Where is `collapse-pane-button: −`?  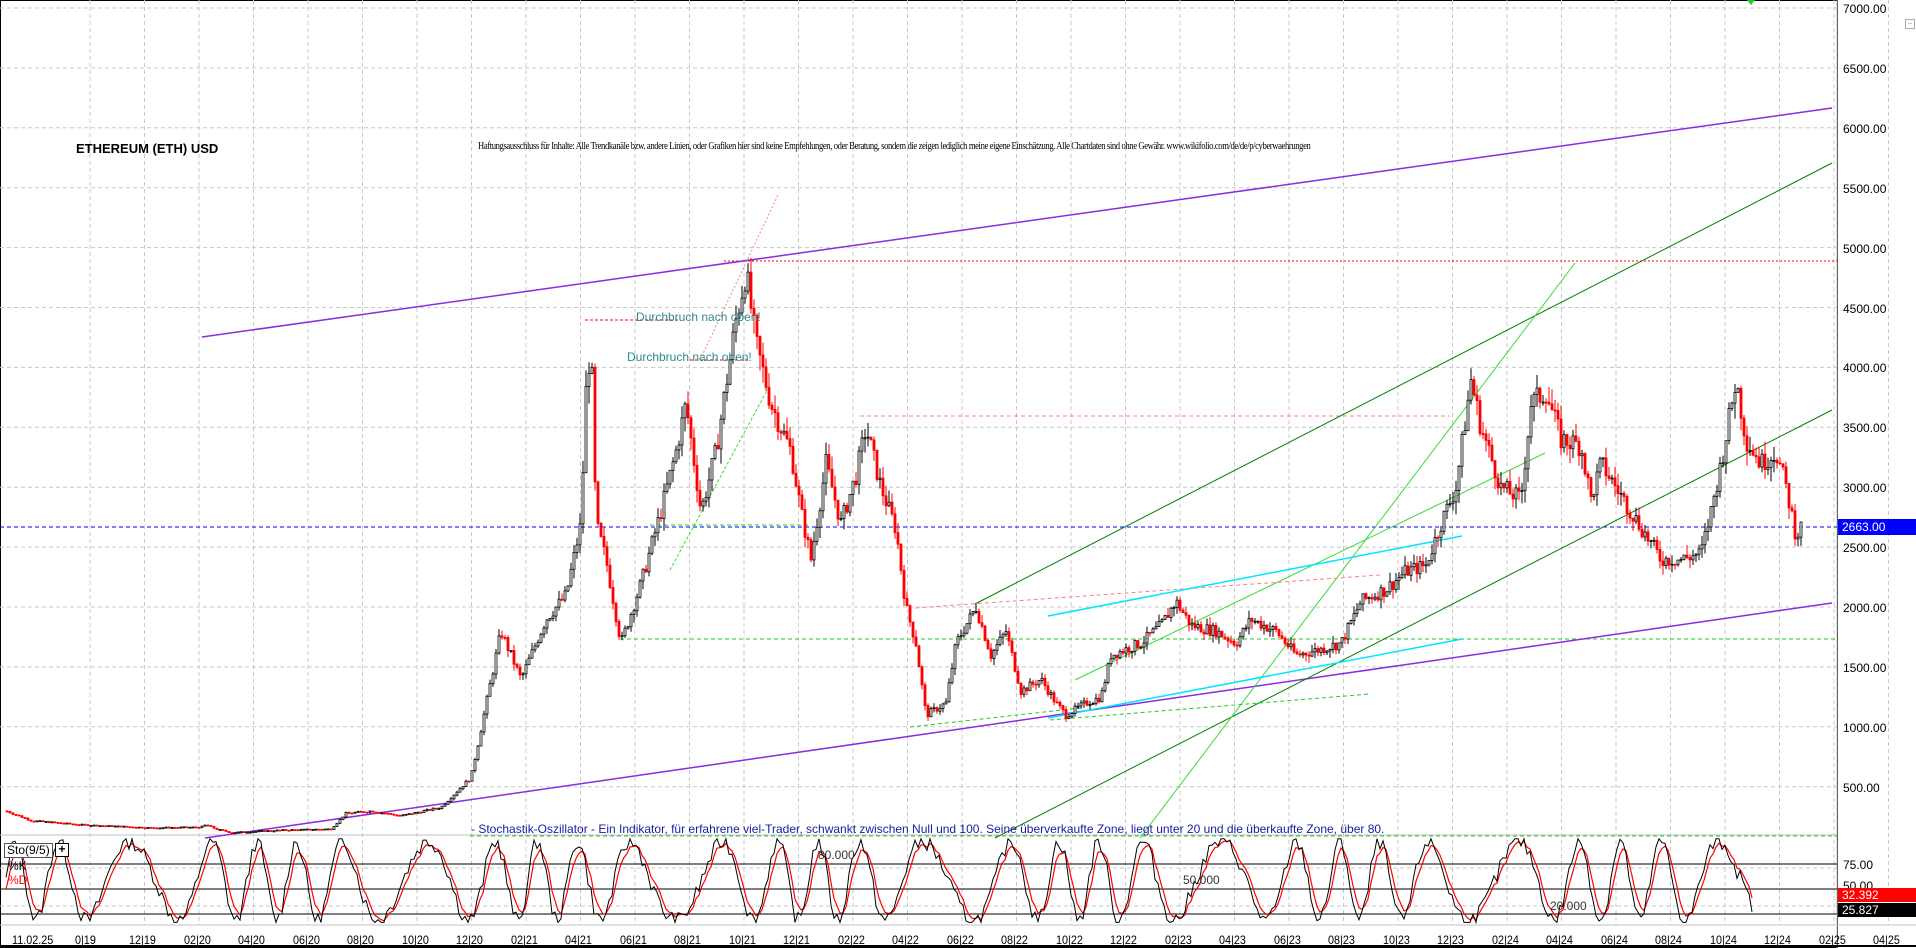
collapse-pane-button: − is located at coordinates (1910, 24).